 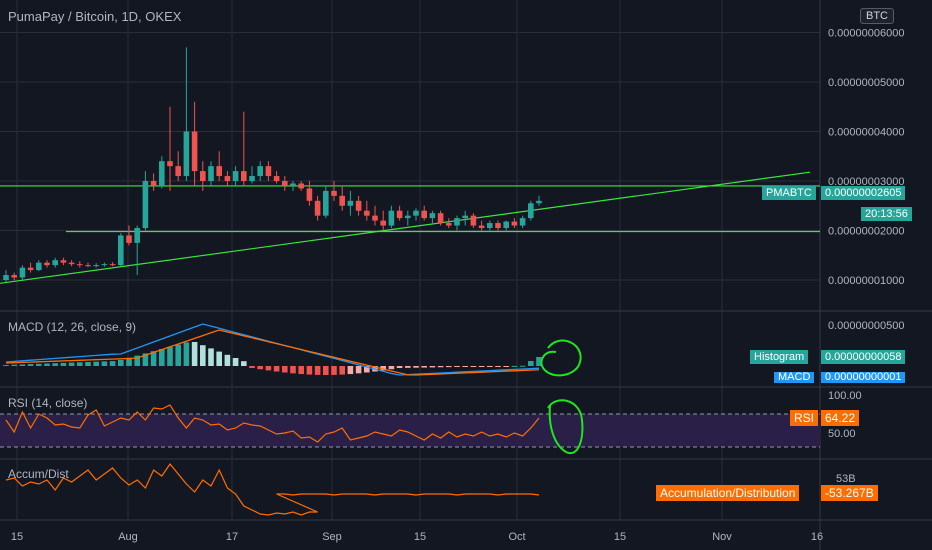 I want to click on time-axis-label: 17, so click(x=232, y=537).